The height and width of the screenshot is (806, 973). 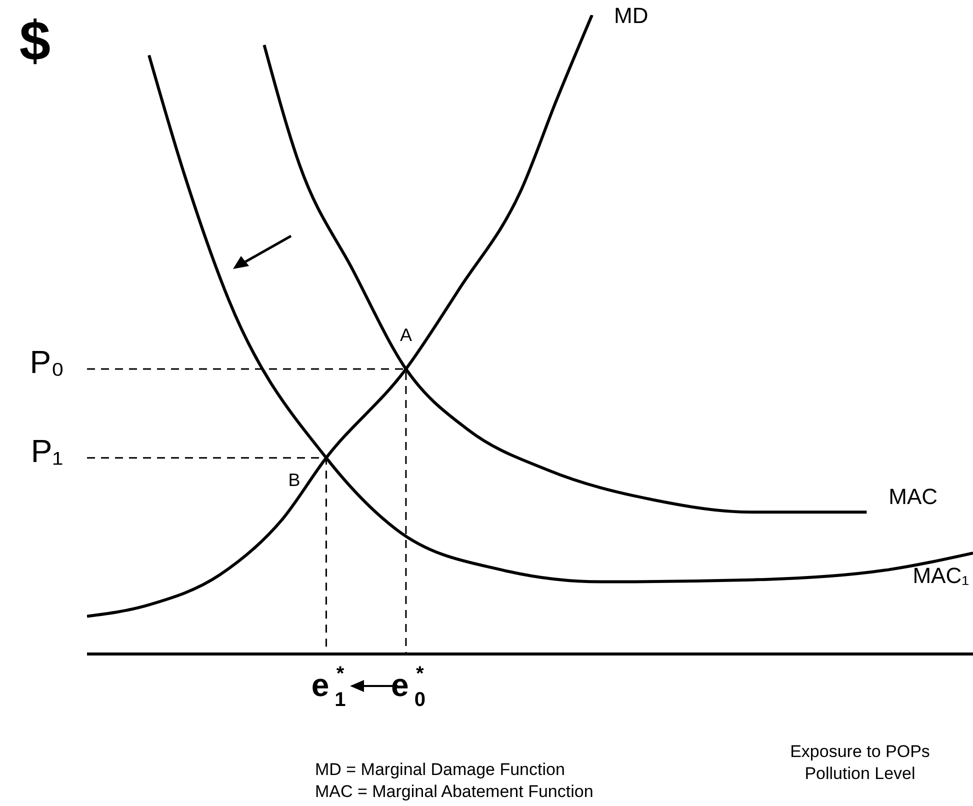 I want to click on x-axis-title: Exposure to POPs Pollution Level, so click(x=860, y=762).